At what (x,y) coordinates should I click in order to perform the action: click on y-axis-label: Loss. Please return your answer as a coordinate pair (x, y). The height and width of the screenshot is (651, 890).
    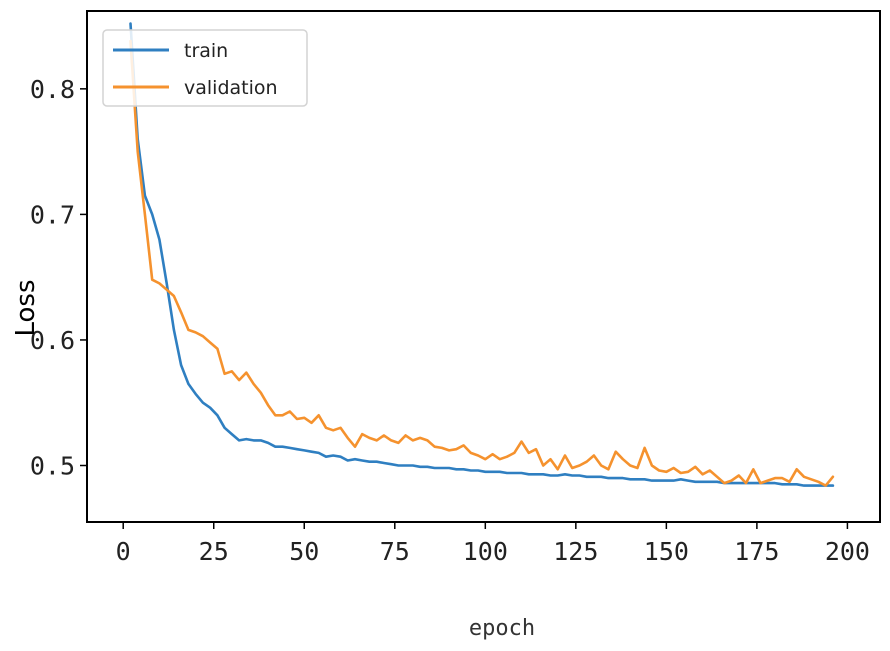
    Looking at the image, I should click on (26, 307).